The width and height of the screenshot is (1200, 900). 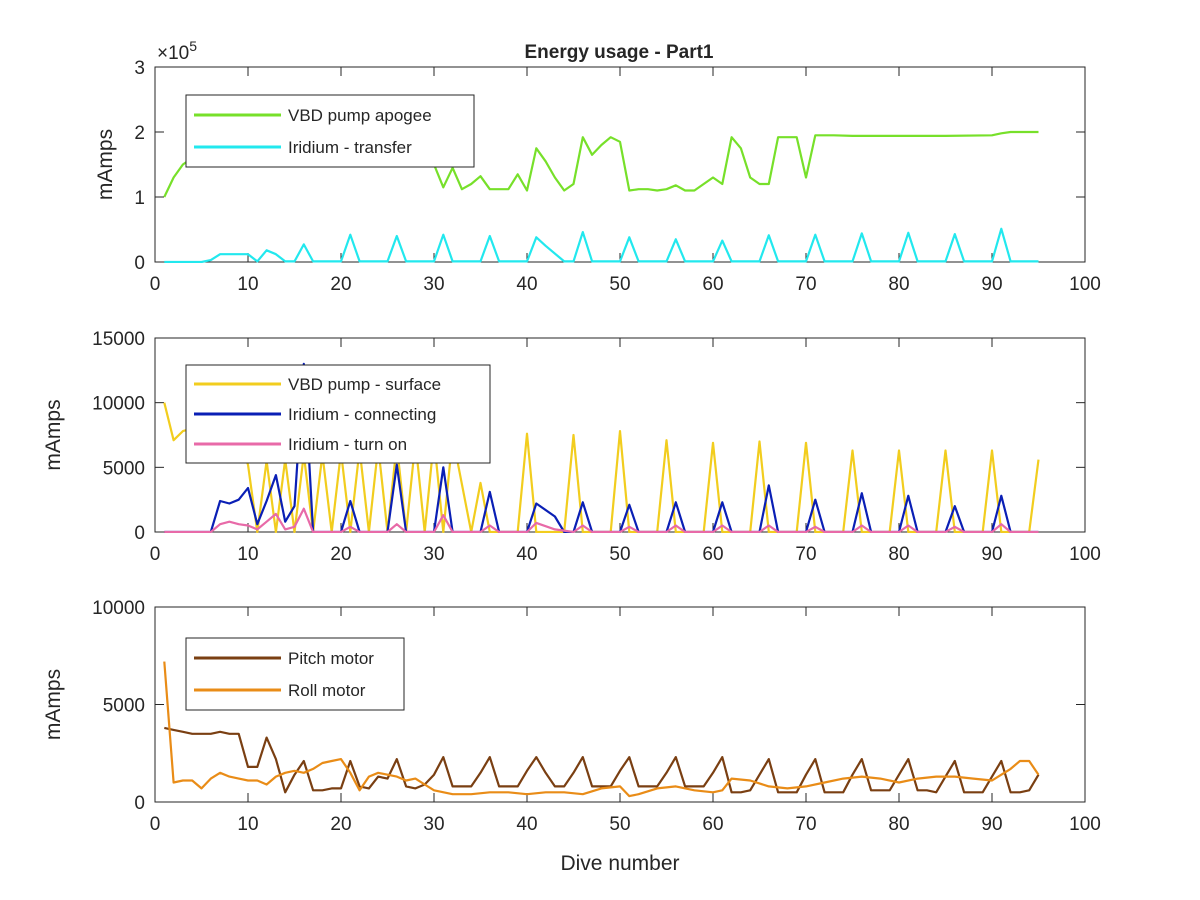 I want to click on y-tick-label: 15000, so click(x=118, y=339).